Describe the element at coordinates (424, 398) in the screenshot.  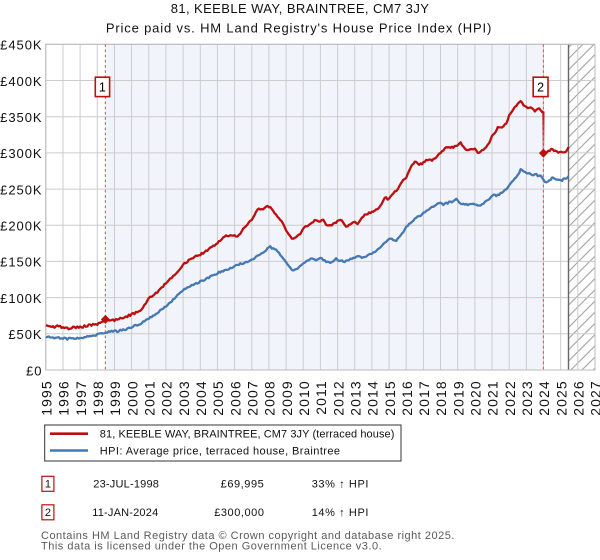
I see `svg-text: 2017` at that location.